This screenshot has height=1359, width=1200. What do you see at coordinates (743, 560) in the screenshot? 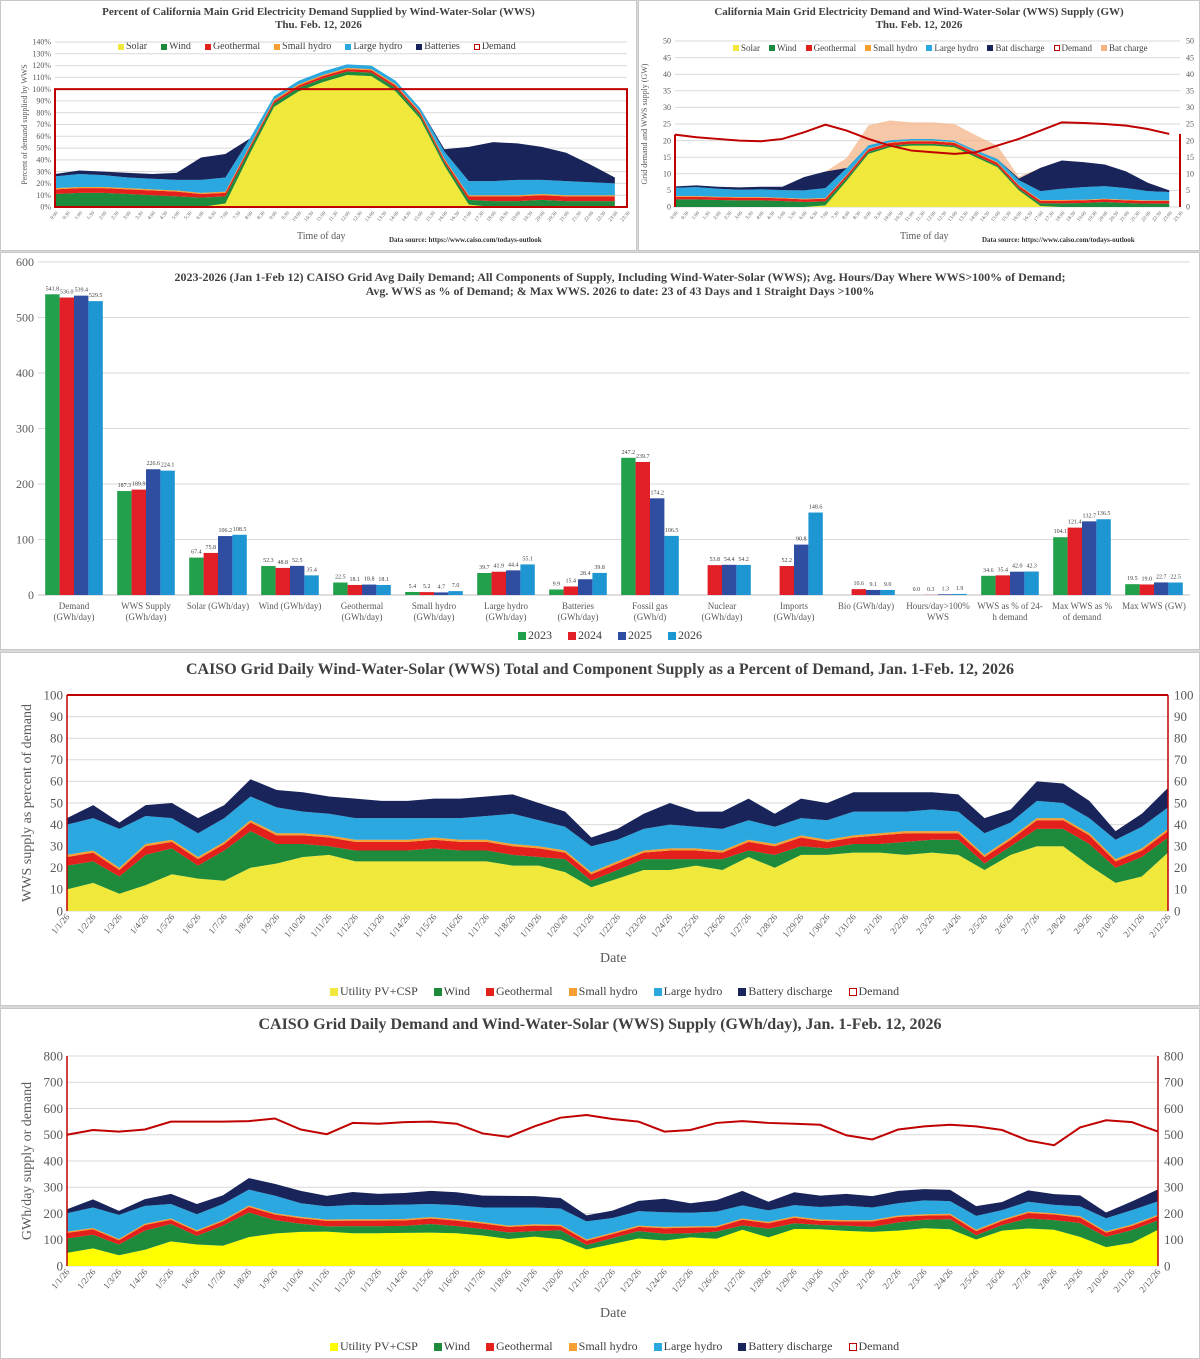
I see `chart3-bar-value-label: 54.2` at bounding box center [743, 560].